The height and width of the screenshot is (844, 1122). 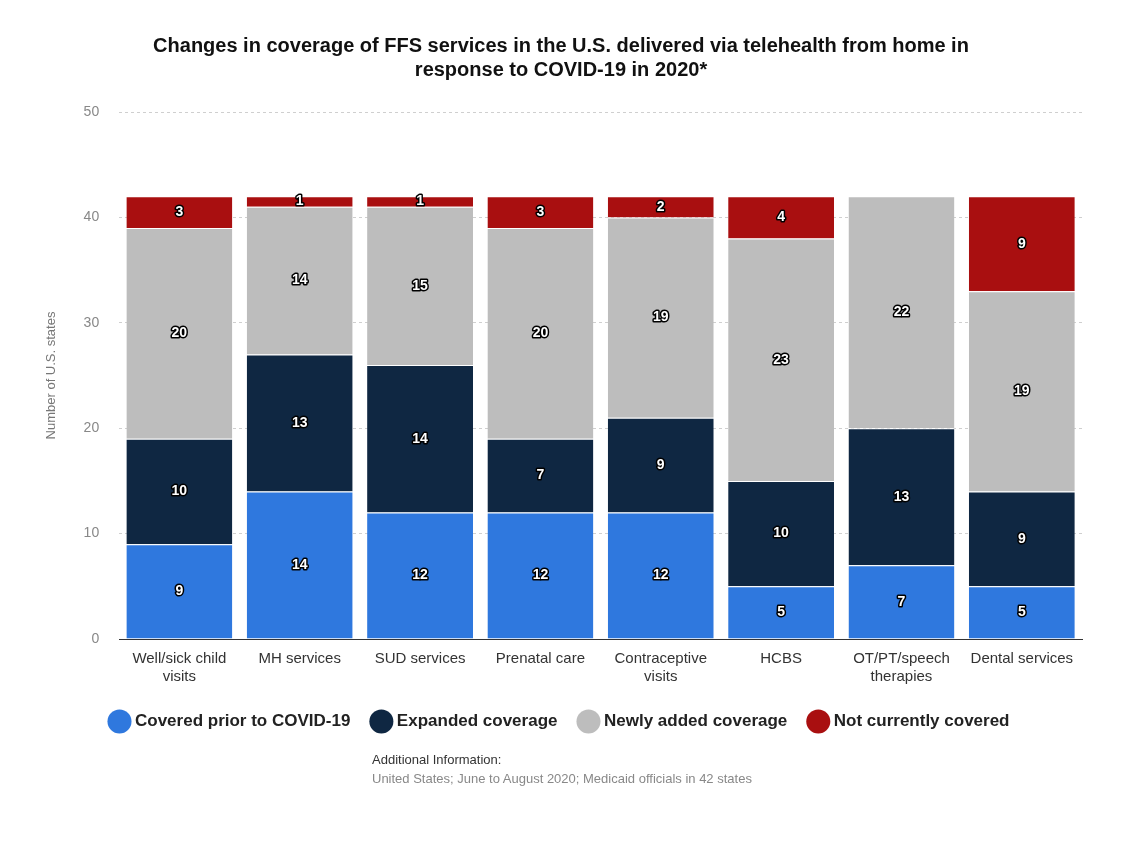 What do you see at coordinates (51, 375) in the screenshot?
I see `y-axis-title: Number of U.S. states` at bounding box center [51, 375].